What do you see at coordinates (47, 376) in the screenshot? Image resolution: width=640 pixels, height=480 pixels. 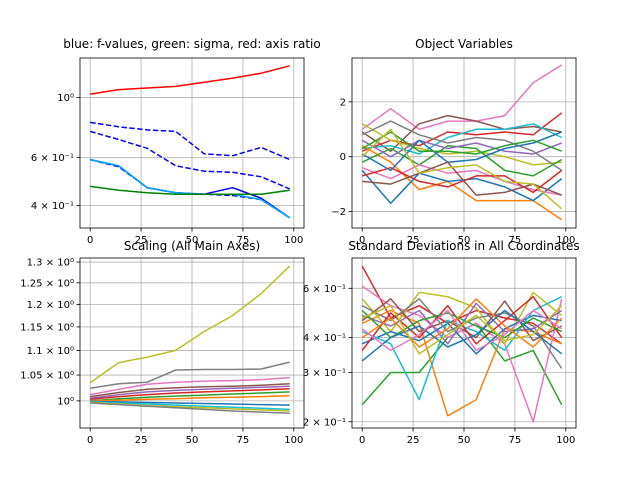 I see `y-tick-label: 1.05 × 10⁰` at bounding box center [47, 376].